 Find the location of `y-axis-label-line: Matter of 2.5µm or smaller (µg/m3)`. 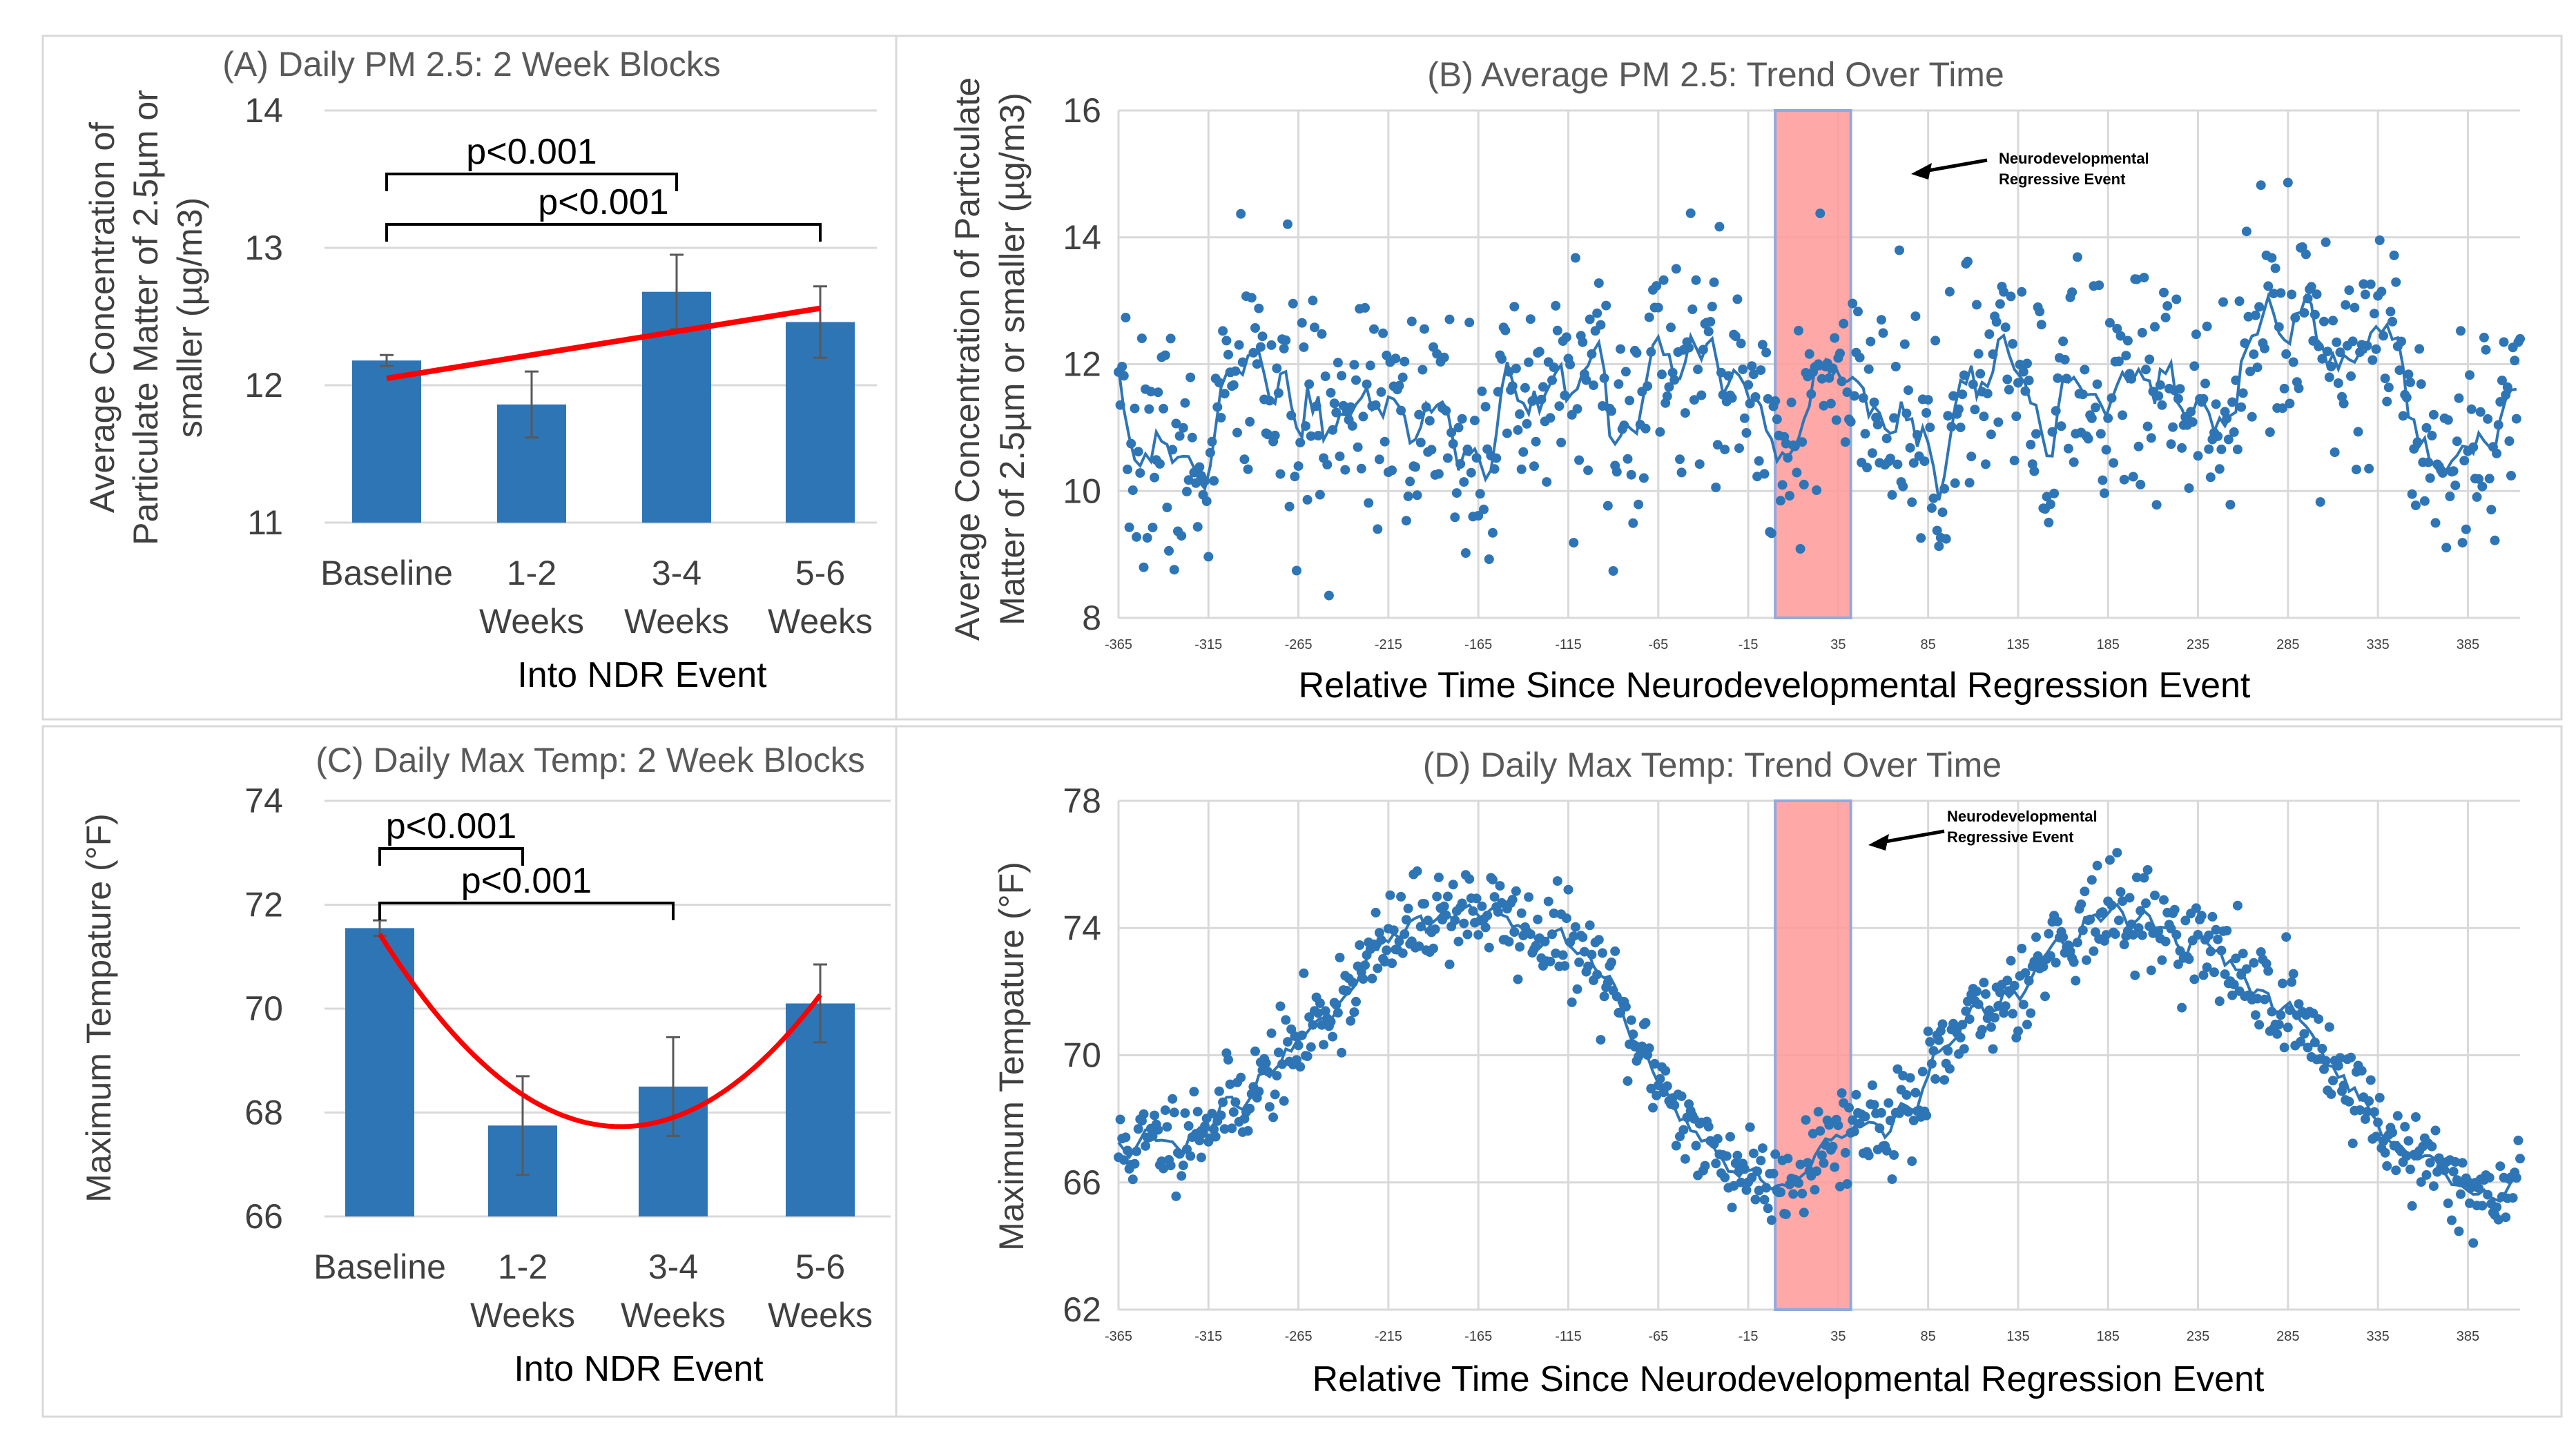

y-axis-label-line: Matter of 2.5µm or smaller (µg/m3) is located at coordinates (1013, 359).